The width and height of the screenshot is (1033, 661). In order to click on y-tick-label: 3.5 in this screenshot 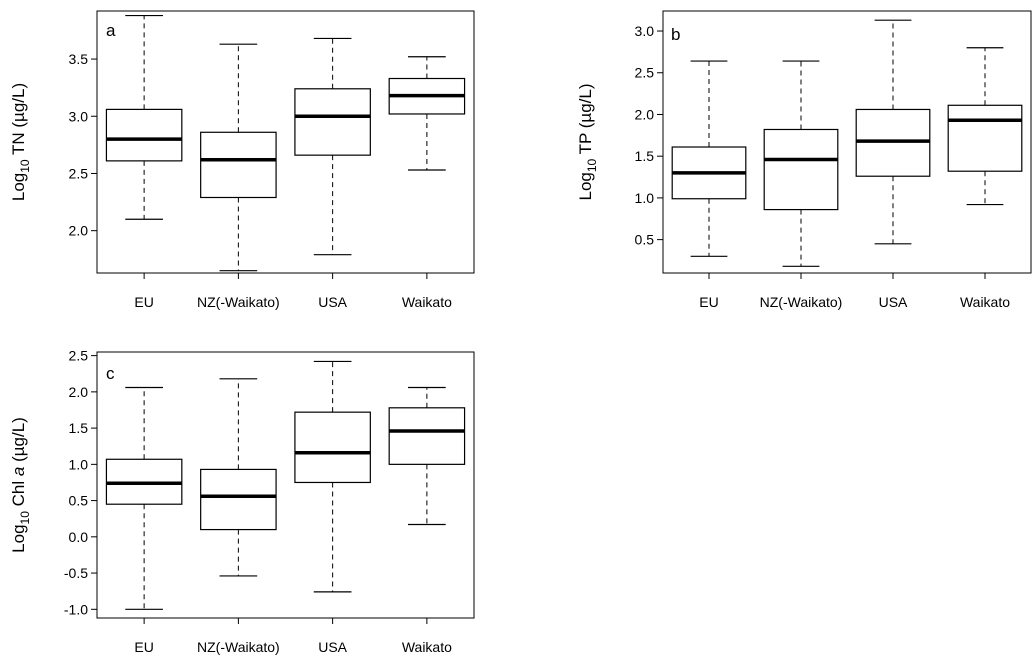, I will do `click(79, 59)`.